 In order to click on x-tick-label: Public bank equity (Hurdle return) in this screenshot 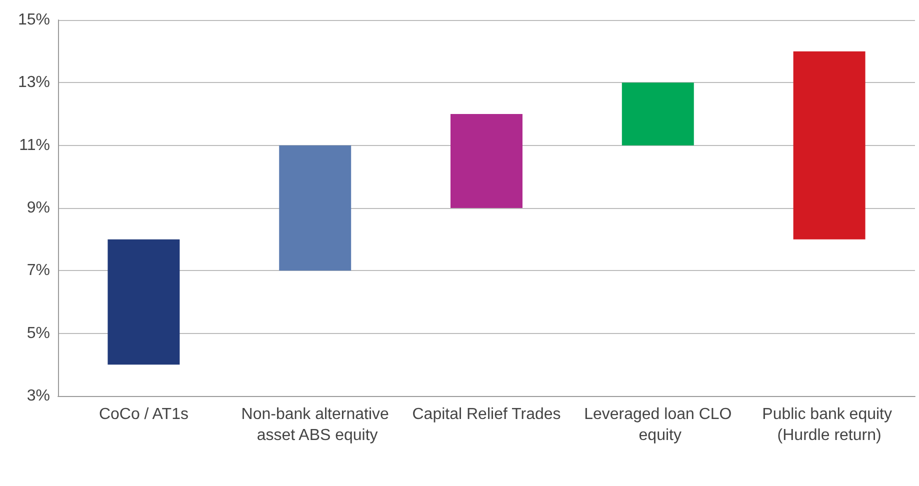, I will do `click(829, 425)`.